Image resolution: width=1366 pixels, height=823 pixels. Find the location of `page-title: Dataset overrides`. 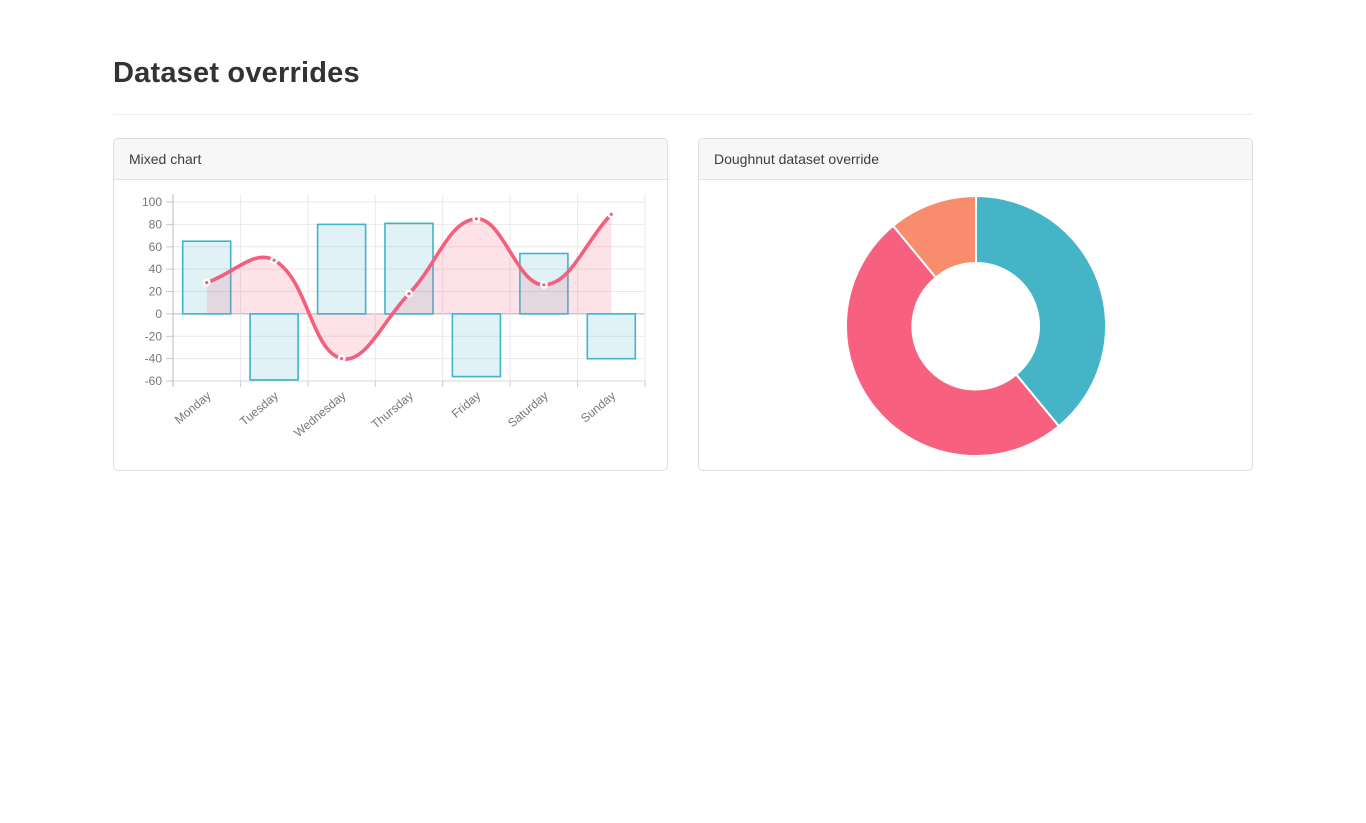

page-title: Dataset overrides is located at coordinates (236, 73).